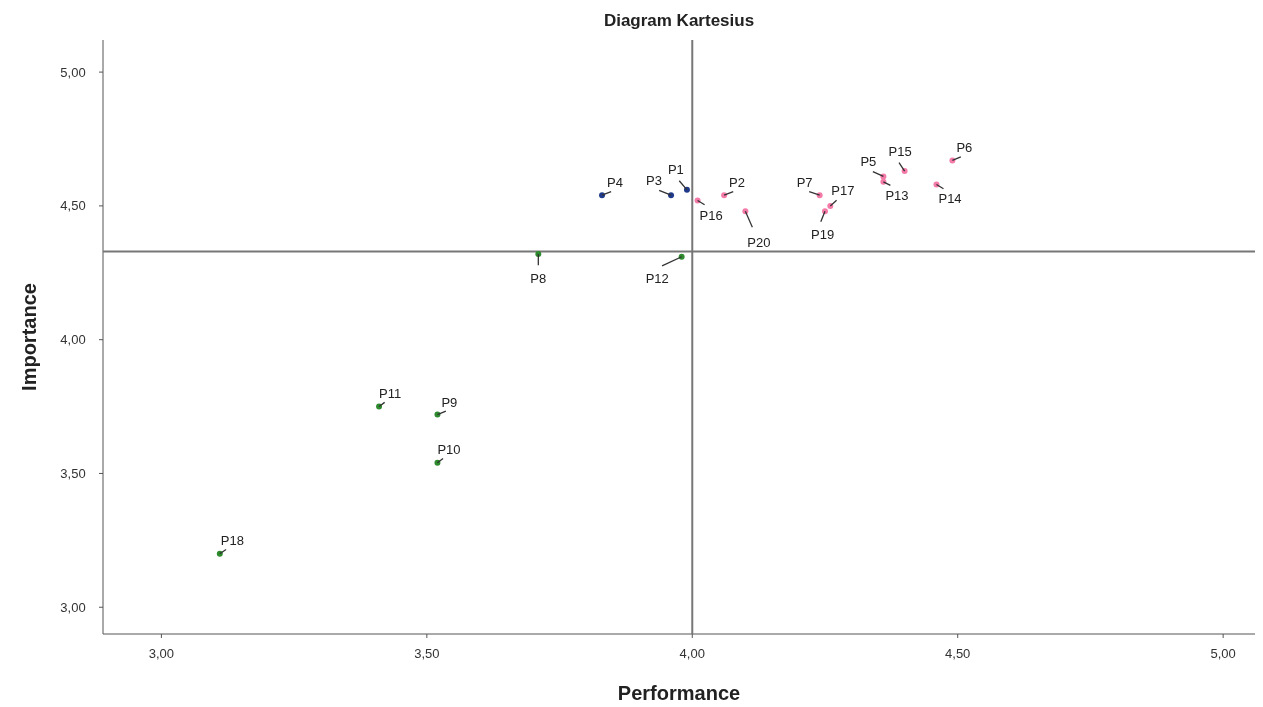 The image size is (1263, 707). I want to click on annotation: P17, so click(843, 190).